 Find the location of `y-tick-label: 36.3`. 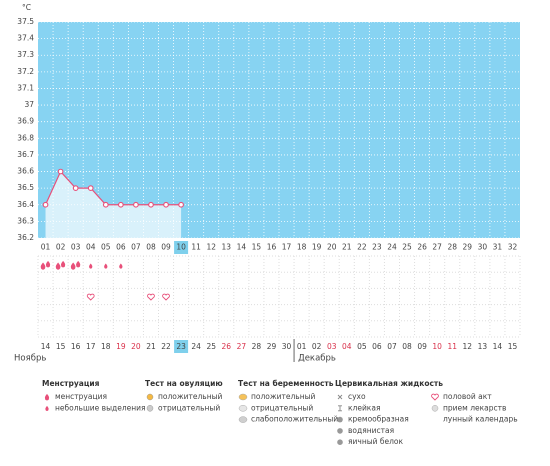

y-tick-label: 36.3 is located at coordinates (25, 220).